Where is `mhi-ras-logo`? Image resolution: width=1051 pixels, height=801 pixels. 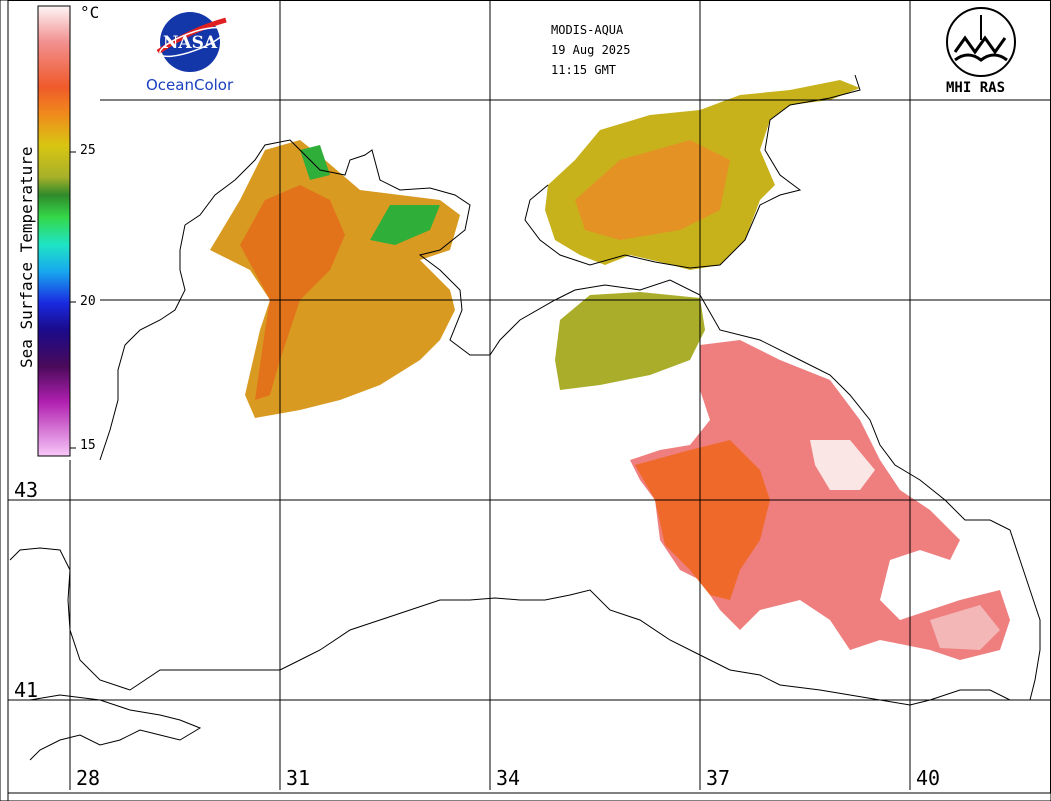
mhi-ras-logo is located at coordinates (981, 42).